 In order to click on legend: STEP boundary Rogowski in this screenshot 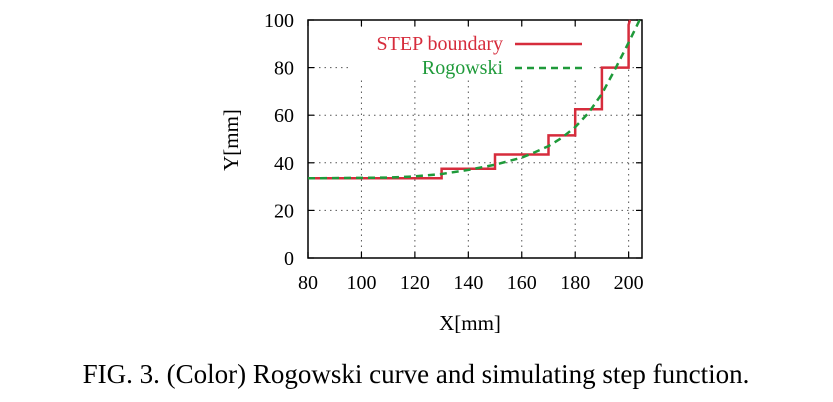, I will do `click(470, 54)`.